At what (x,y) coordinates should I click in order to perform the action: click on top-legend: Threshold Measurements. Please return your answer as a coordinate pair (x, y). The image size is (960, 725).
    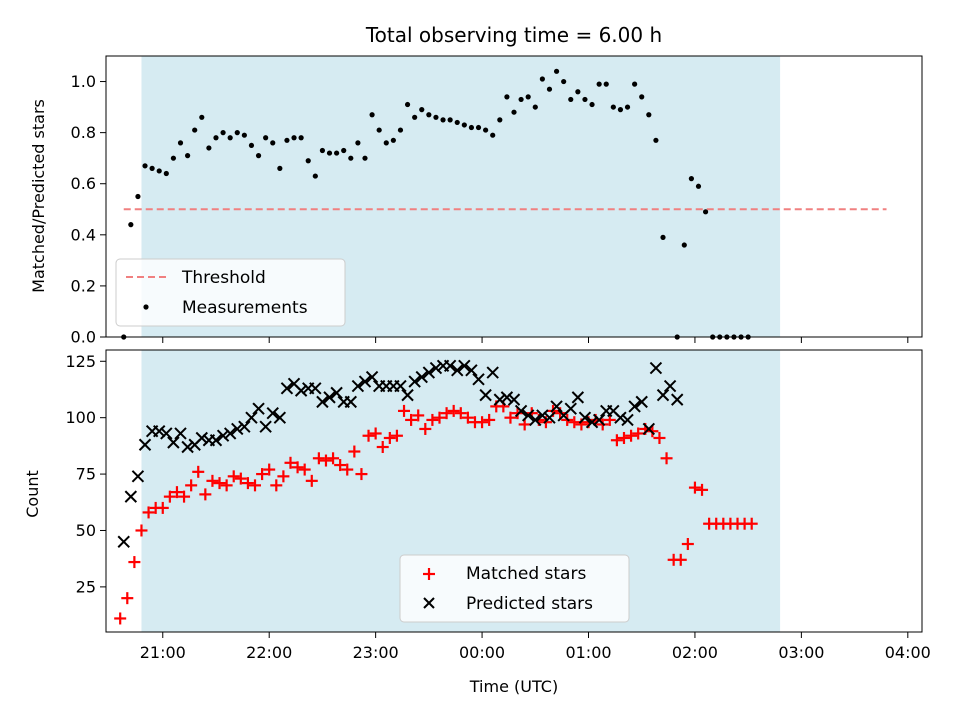
    Looking at the image, I should click on (230, 292).